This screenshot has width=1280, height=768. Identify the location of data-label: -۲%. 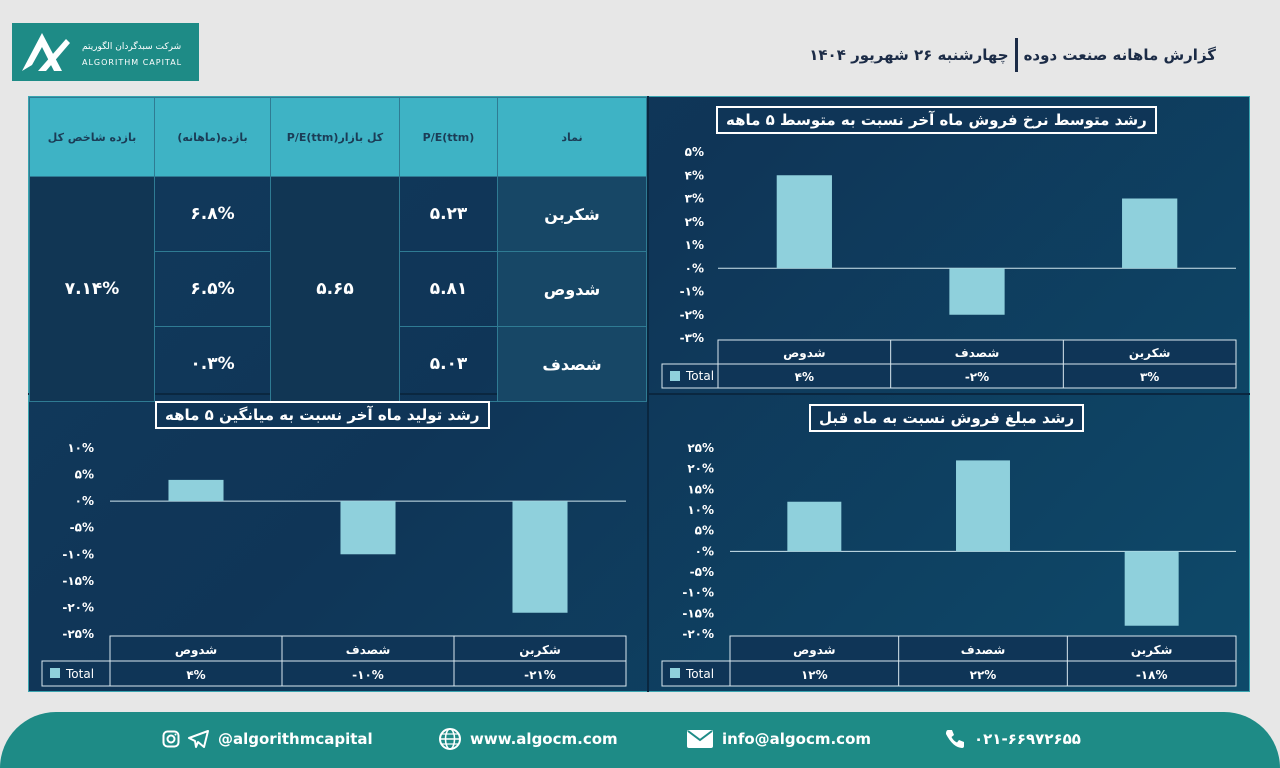
(977, 377).